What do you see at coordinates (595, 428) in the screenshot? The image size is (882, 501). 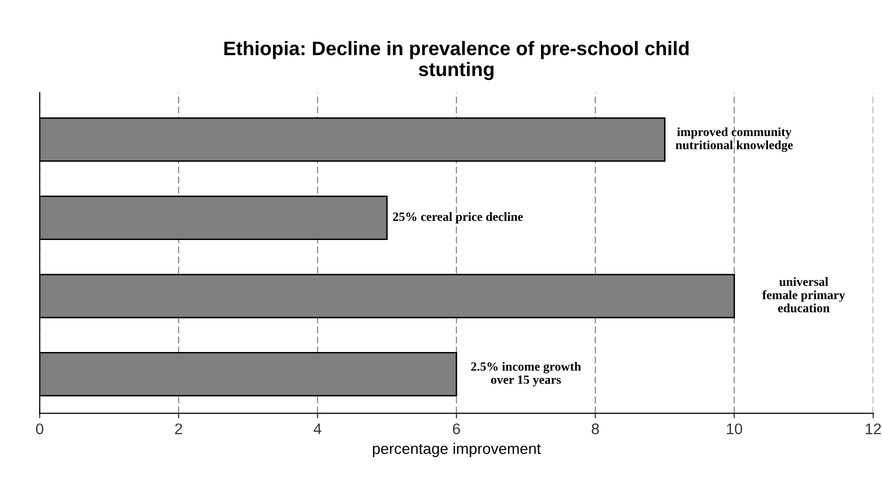 I see `x-tick-label: 8` at bounding box center [595, 428].